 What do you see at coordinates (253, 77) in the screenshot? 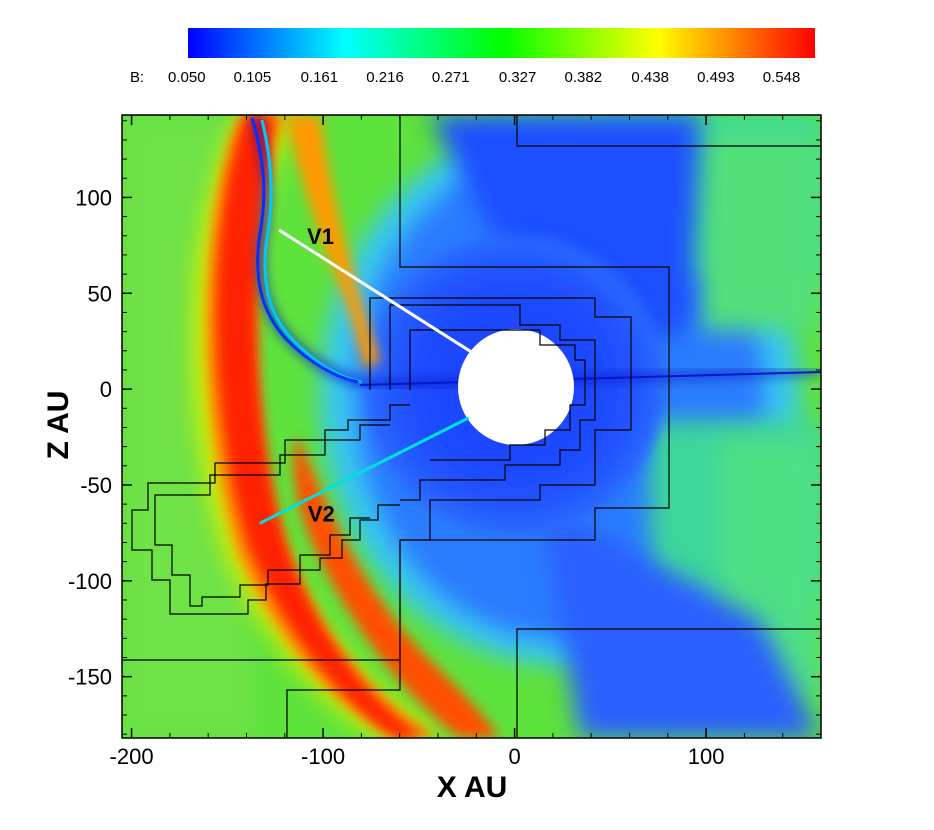
I see `colorbar-tick-label: 0.105` at bounding box center [253, 77].